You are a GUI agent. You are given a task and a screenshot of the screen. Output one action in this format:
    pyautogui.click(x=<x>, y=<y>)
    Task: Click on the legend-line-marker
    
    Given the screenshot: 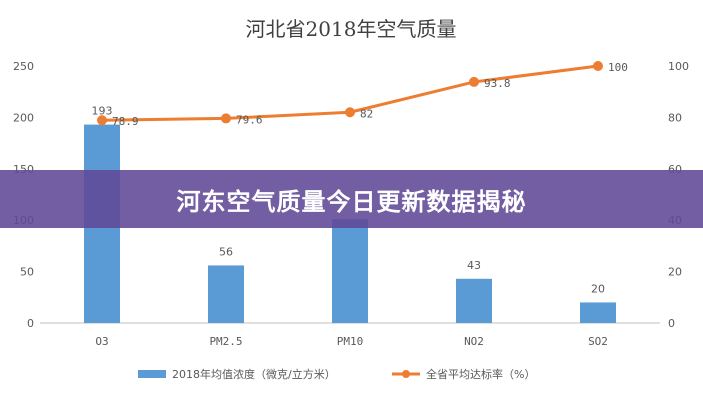 What is the action you would take?
    pyautogui.click(x=406, y=374)
    